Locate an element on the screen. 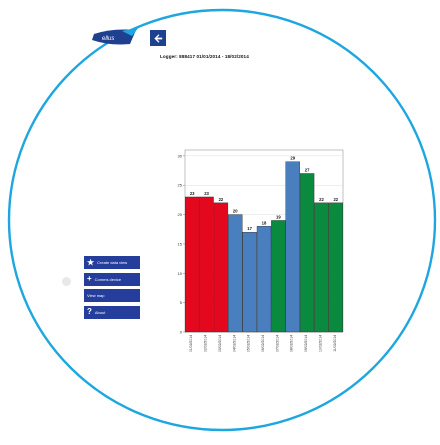  y-tick-label: 25 is located at coordinates (180, 185).